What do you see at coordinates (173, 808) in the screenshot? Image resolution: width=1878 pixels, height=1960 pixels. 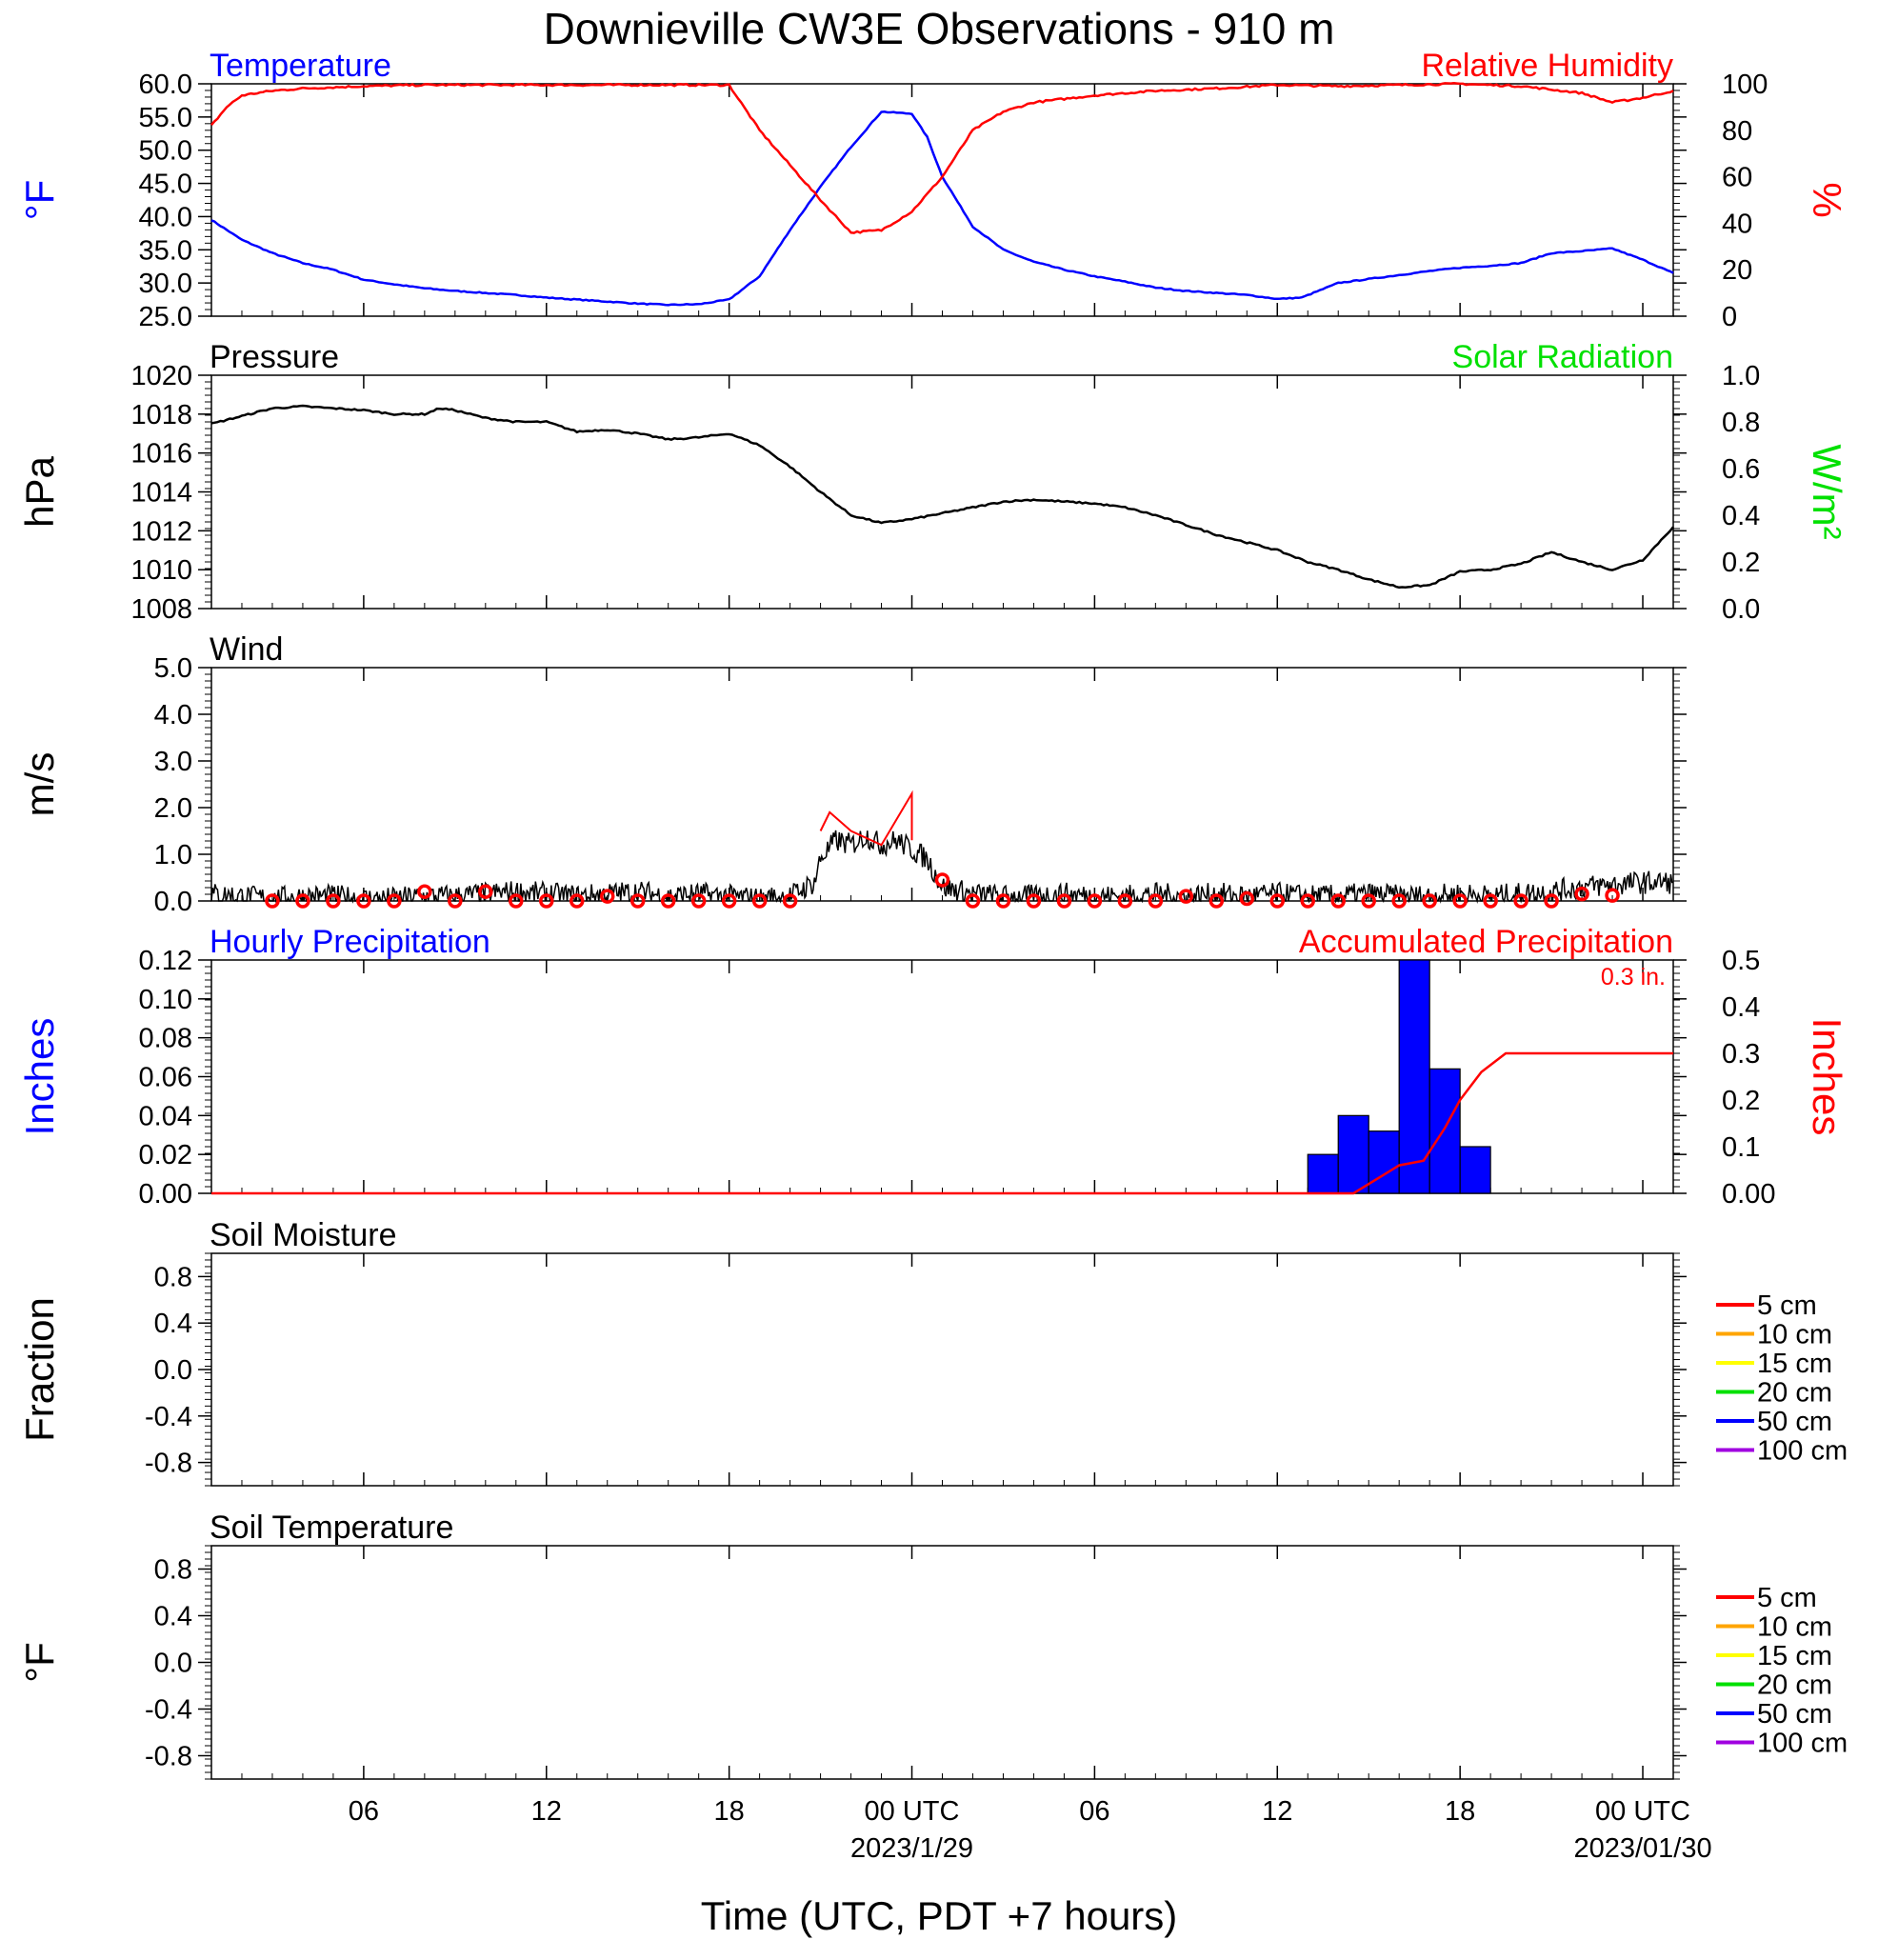 I see `y-tick-label: 2.0` at bounding box center [173, 808].